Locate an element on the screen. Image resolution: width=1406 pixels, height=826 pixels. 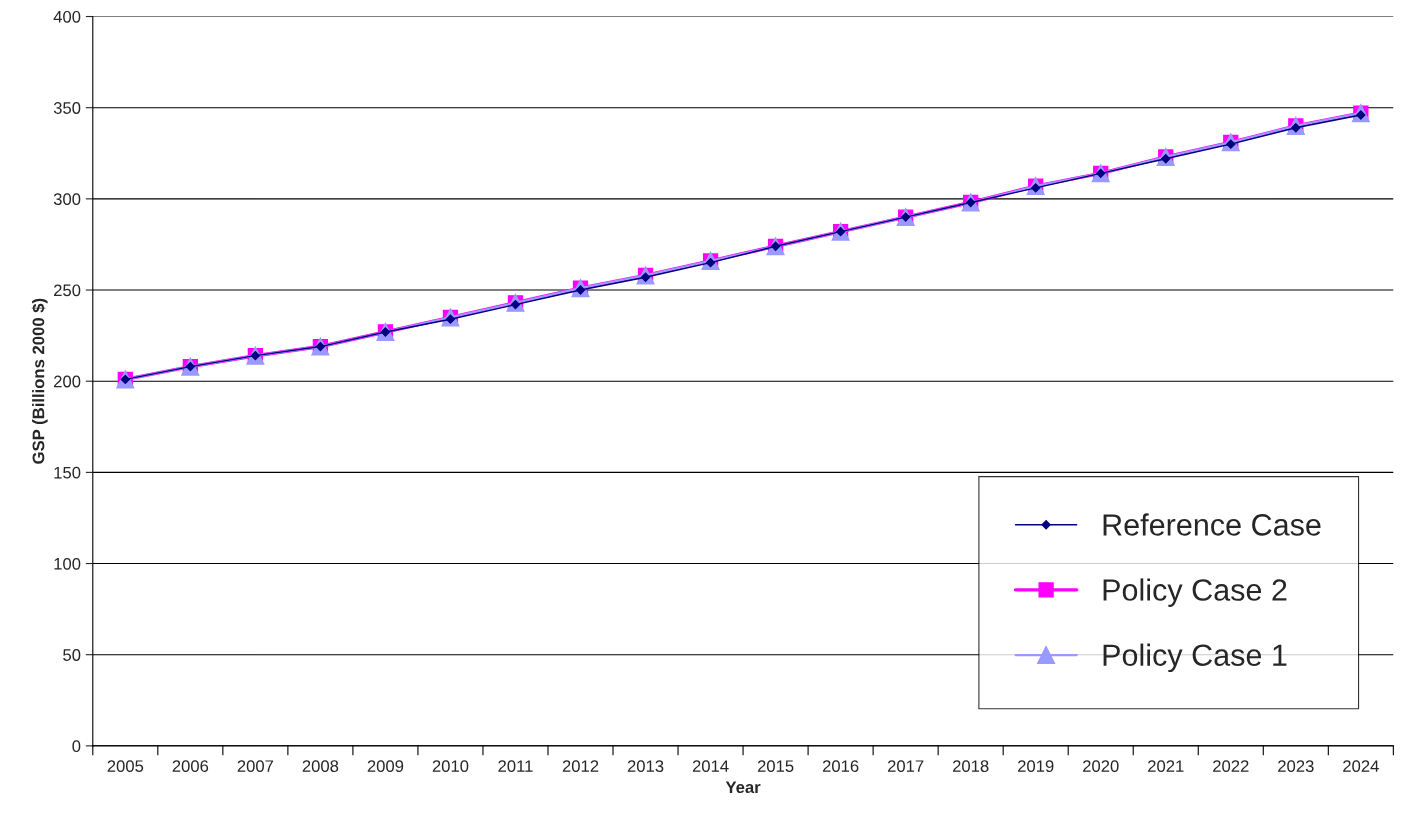
x-tick-label: 2011 is located at coordinates (515, 766).